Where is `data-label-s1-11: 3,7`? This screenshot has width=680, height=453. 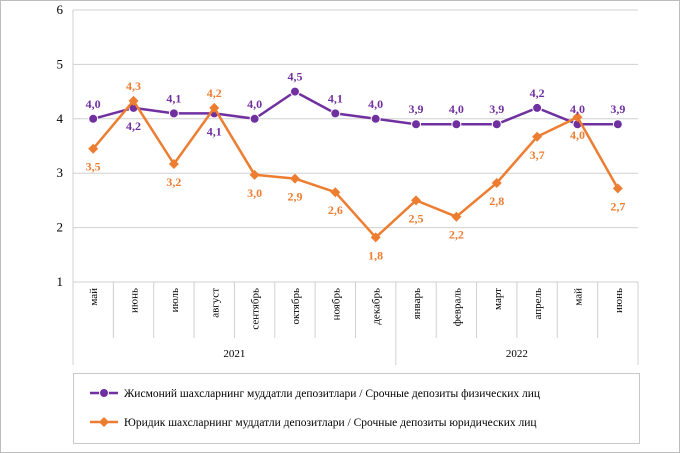
data-label-s1-11: 3,7 is located at coordinates (537, 155).